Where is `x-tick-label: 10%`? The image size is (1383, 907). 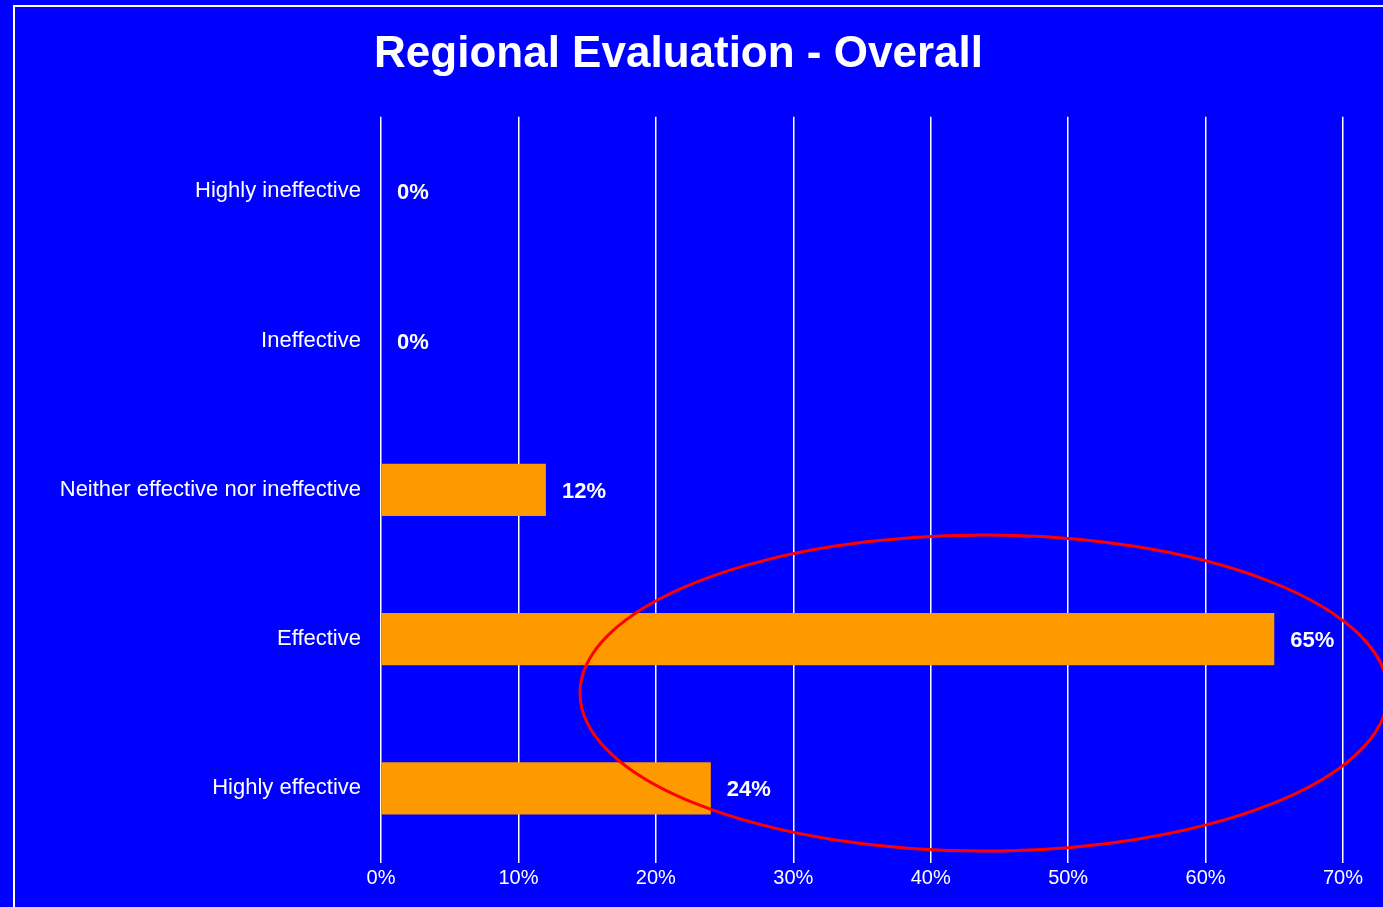 x-tick-label: 10% is located at coordinates (518, 876).